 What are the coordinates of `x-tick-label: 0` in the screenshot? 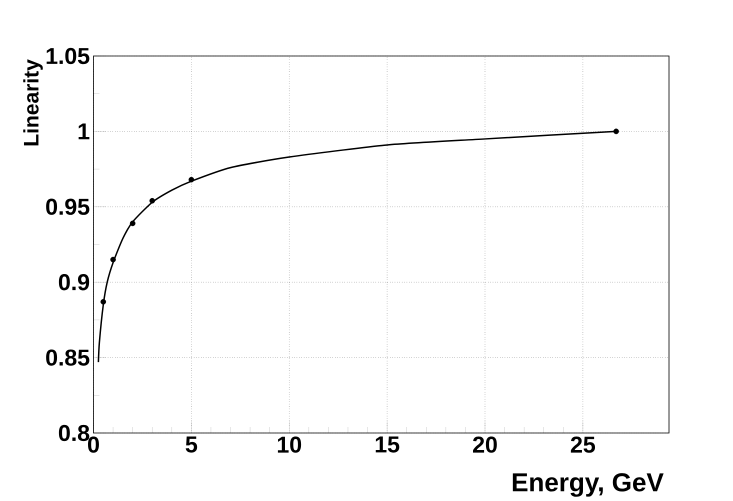 It's located at (93, 444).